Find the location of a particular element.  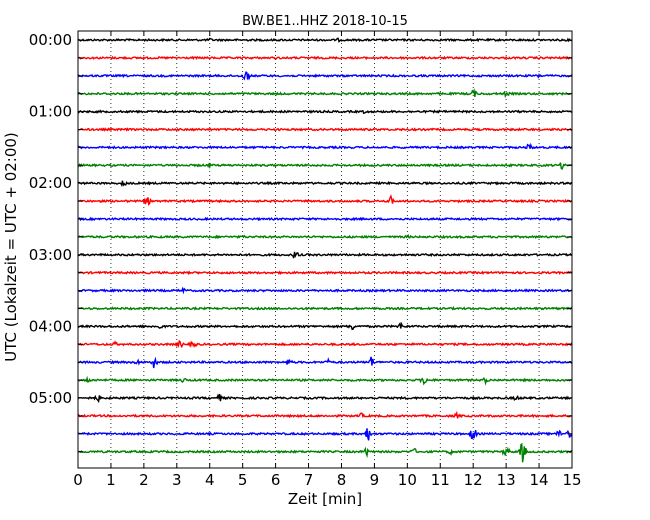

x-tick-label: 2 is located at coordinates (144, 480).